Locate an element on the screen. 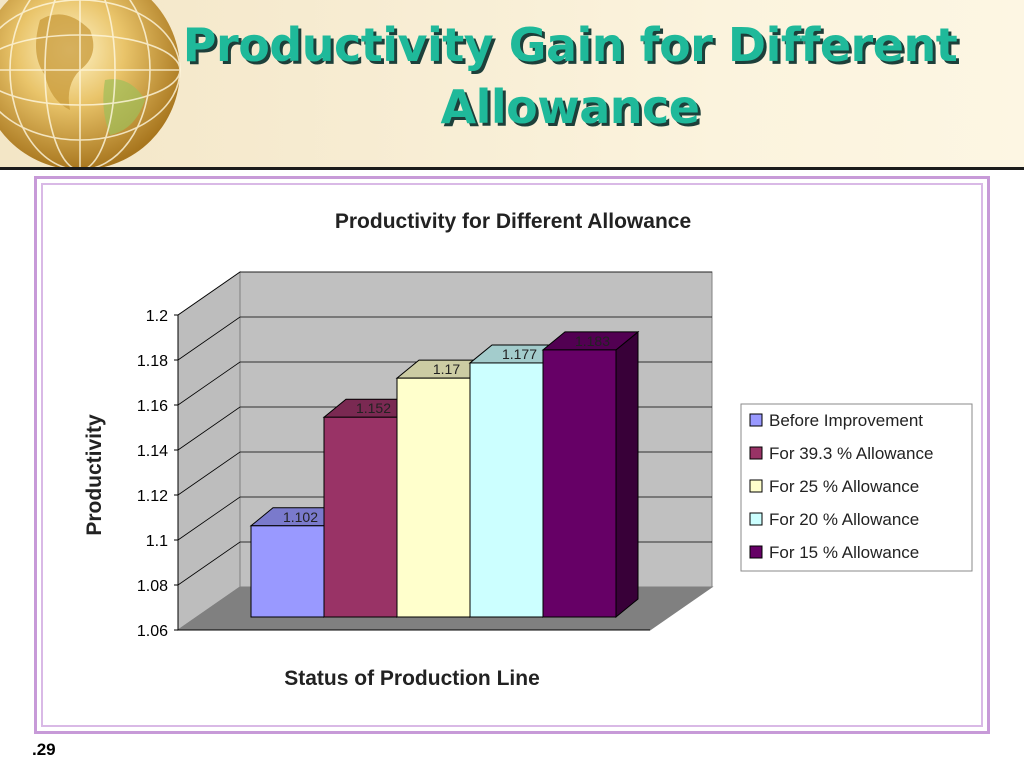 The width and height of the screenshot is (1024, 768). bar-side is located at coordinates (627, 474).